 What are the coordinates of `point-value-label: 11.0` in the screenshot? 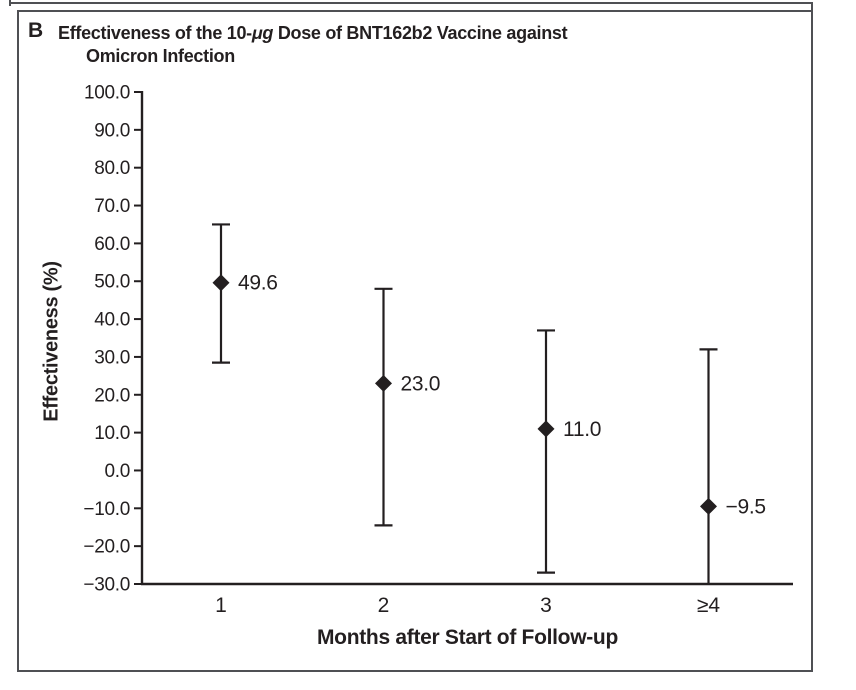 It's located at (582, 429).